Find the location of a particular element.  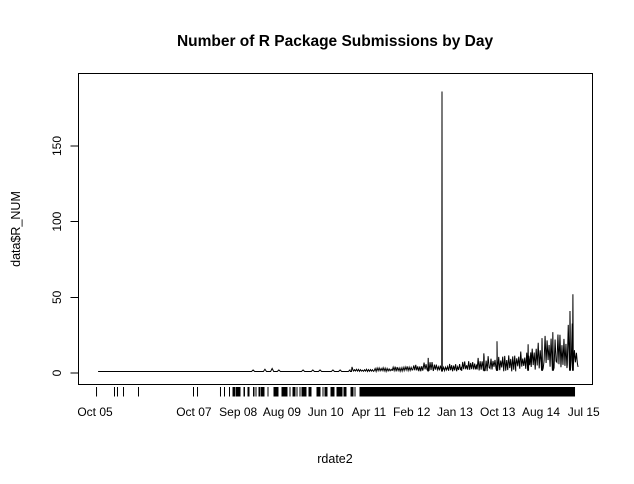

x-tick-label: Aug 09 is located at coordinates (282, 412).